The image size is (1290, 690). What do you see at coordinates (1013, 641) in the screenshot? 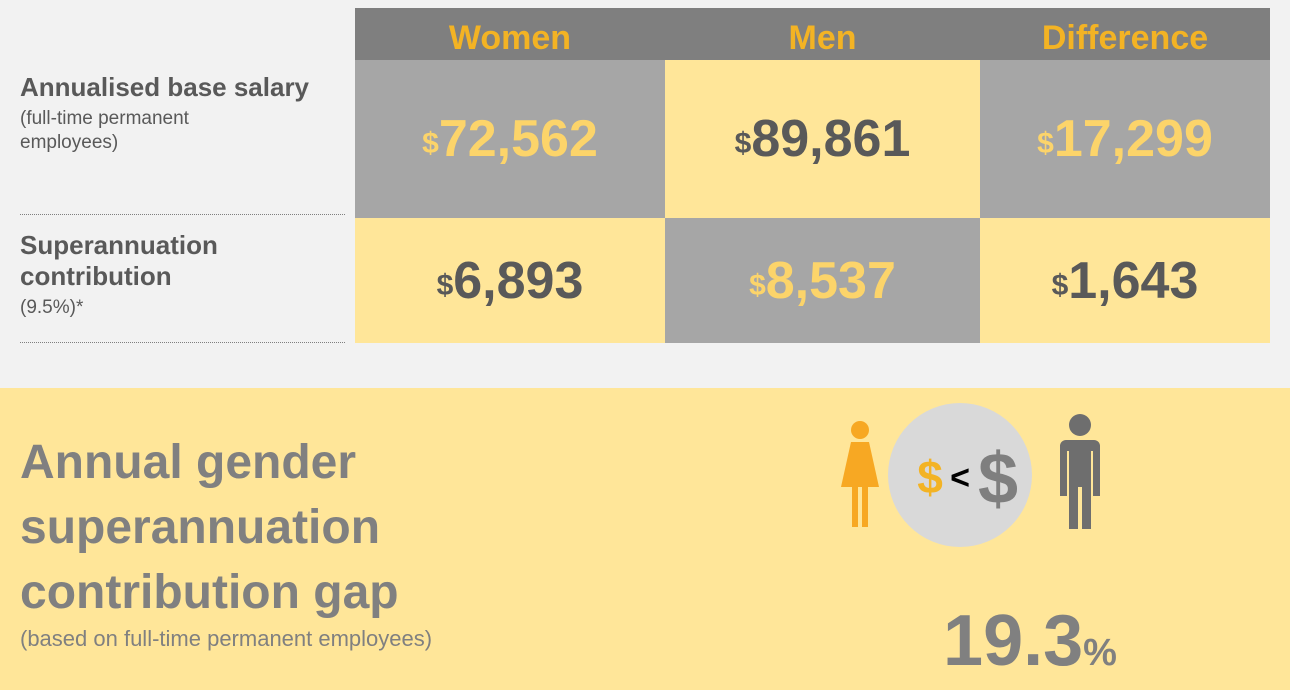
I see `gap-number: 19.3` at bounding box center [1013, 641].